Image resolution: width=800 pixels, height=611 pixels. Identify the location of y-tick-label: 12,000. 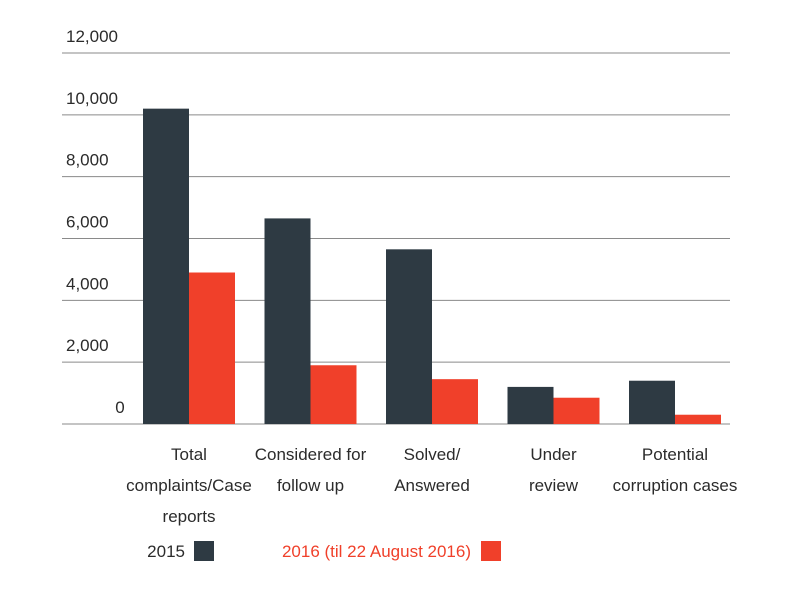
(92, 36).